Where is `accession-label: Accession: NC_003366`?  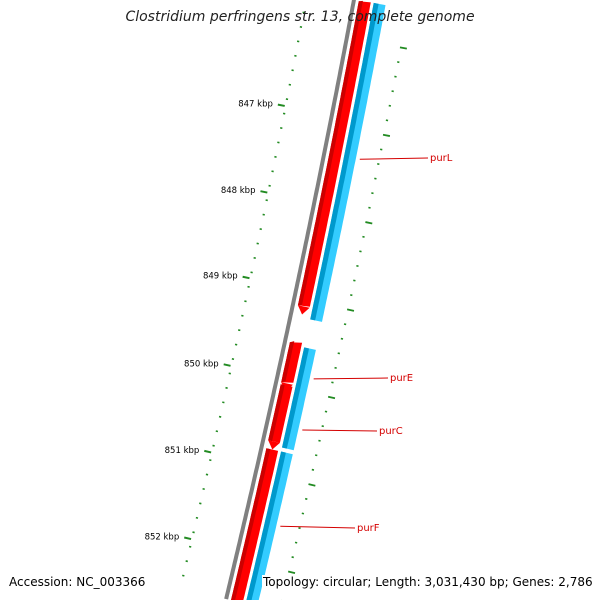
accession-label: Accession: NC_003366 is located at coordinates (77, 582).